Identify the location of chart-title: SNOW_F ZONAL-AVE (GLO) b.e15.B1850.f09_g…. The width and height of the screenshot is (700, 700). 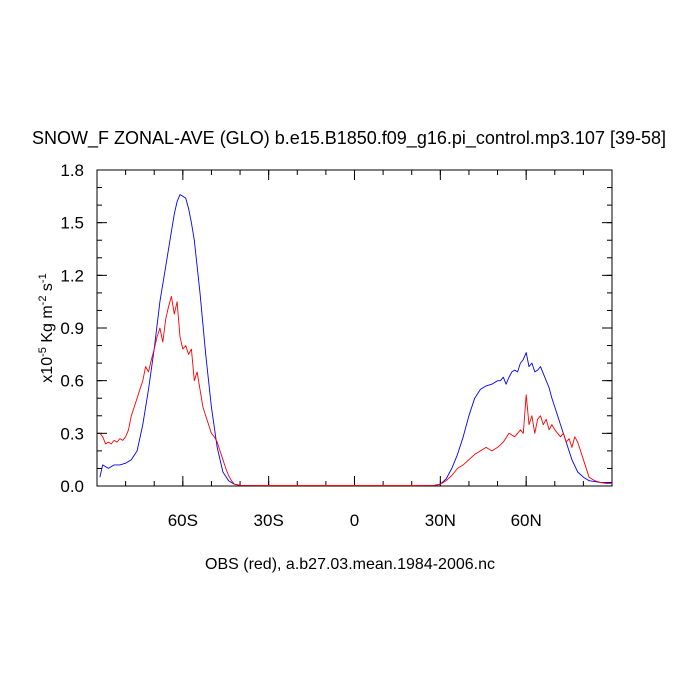
(349, 138).